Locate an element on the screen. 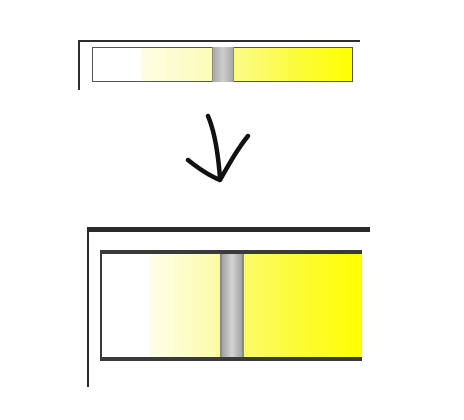 The image size is (464, 420). slider-frame-before is located at coordinates (219, 65).